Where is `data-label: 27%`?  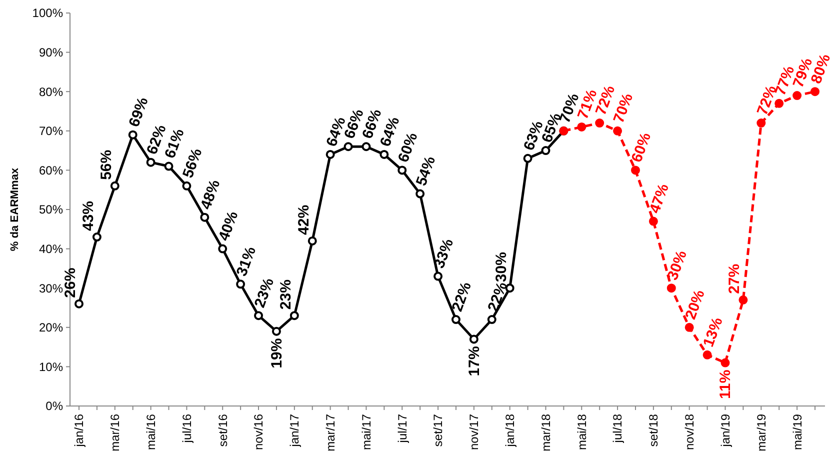 data-label: 27% is located at coordinates (735, 279).